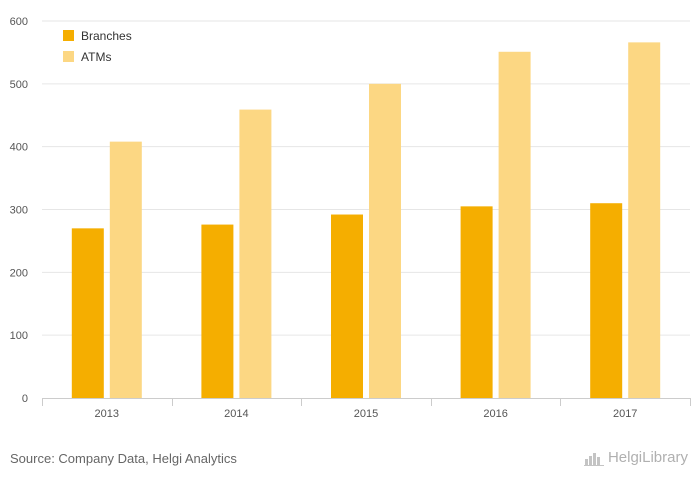 Image resolution: width=700 pixels, height=483 pixels. What do you see at coordinates (514, 225) in the screenshot?
I see `bar-atms-2016` at bounding box center [514, 225].